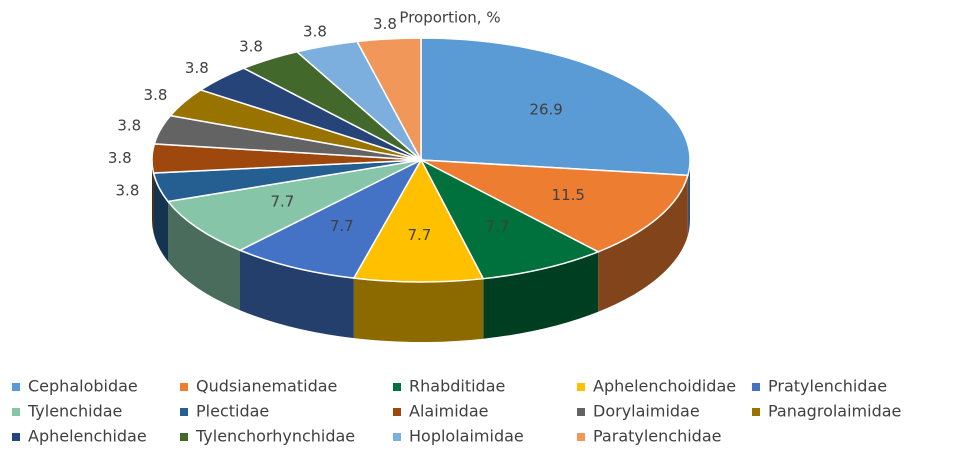 The height and width of the screenshot is (456, 954). Describe the element at coordinates (834, 411) in the screenshot. I see `legend-label: Panagrolaimidae` at that location.